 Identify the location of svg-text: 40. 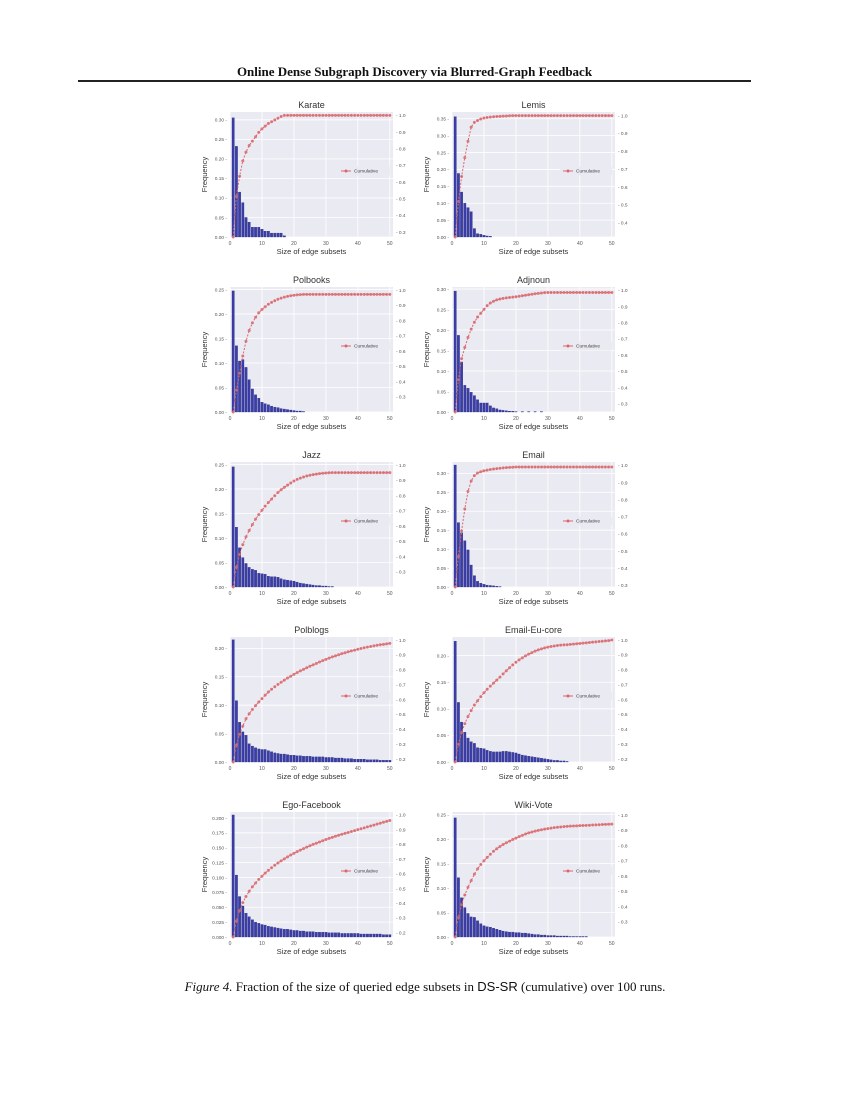
(358, 244).